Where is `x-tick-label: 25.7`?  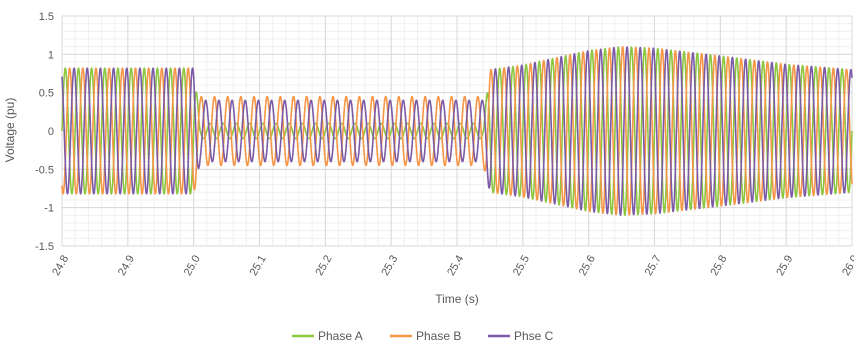
x-tick-label: 25.7 is located at coordinates (653, 265).